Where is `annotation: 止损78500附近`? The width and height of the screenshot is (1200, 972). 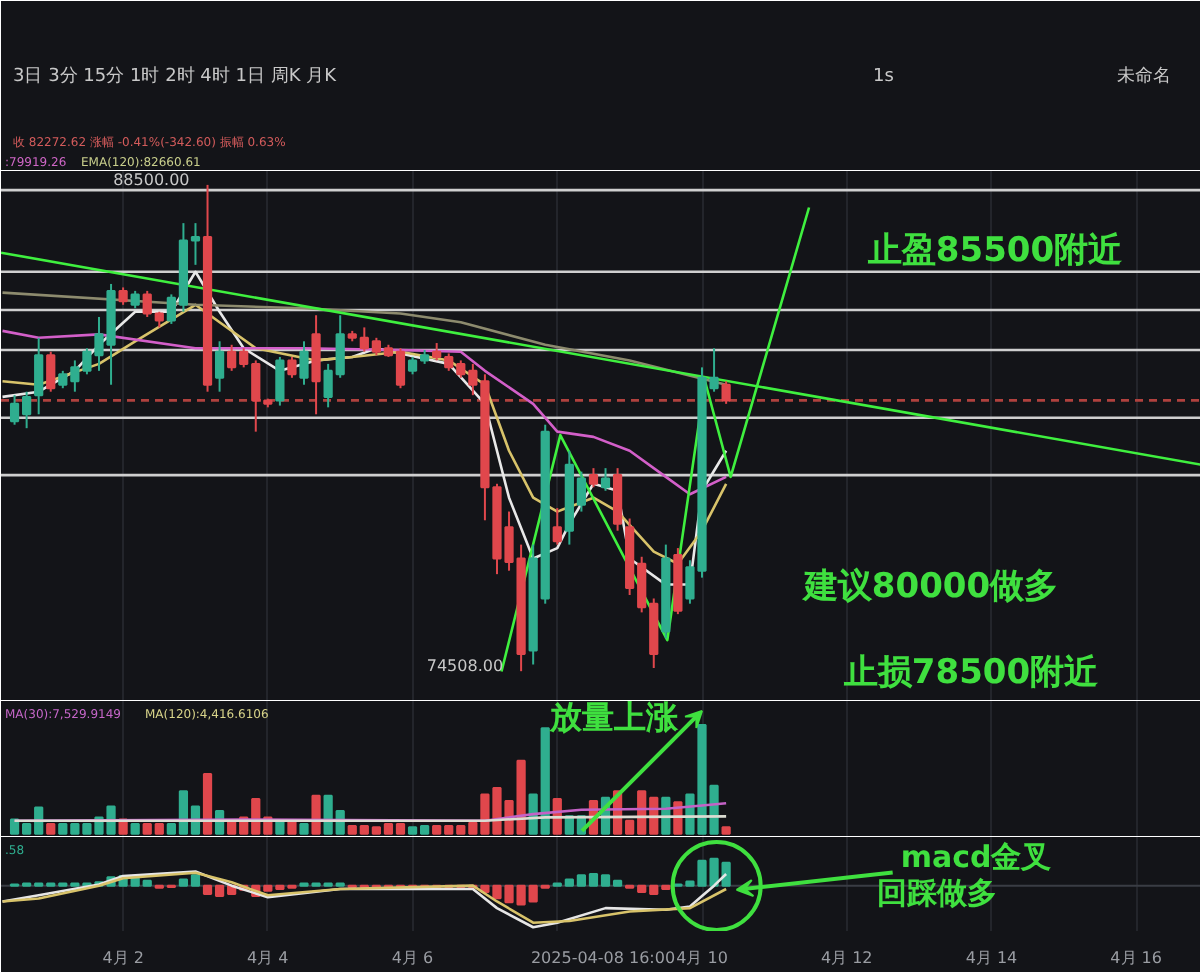 annotation: 止损78500附近 is located at coordinates (971, 673).